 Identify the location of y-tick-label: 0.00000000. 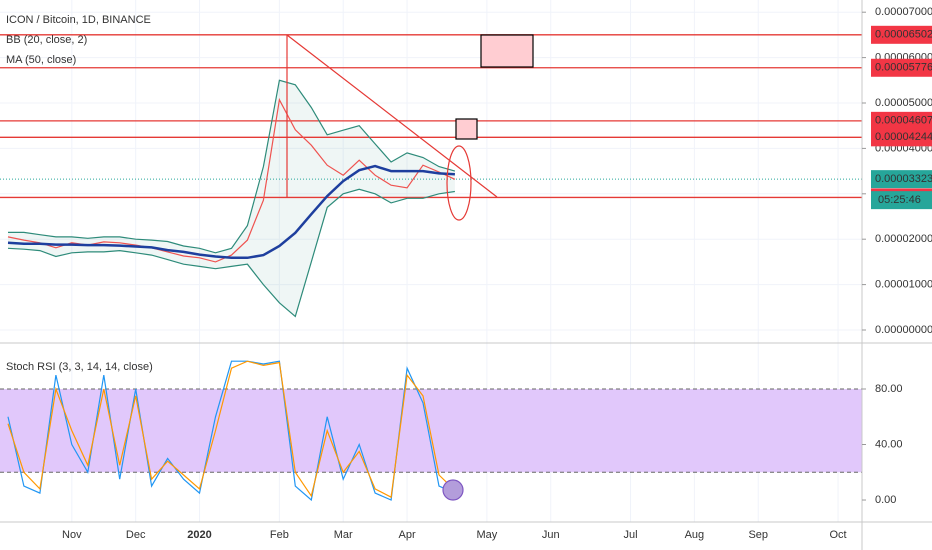
(903, 330).